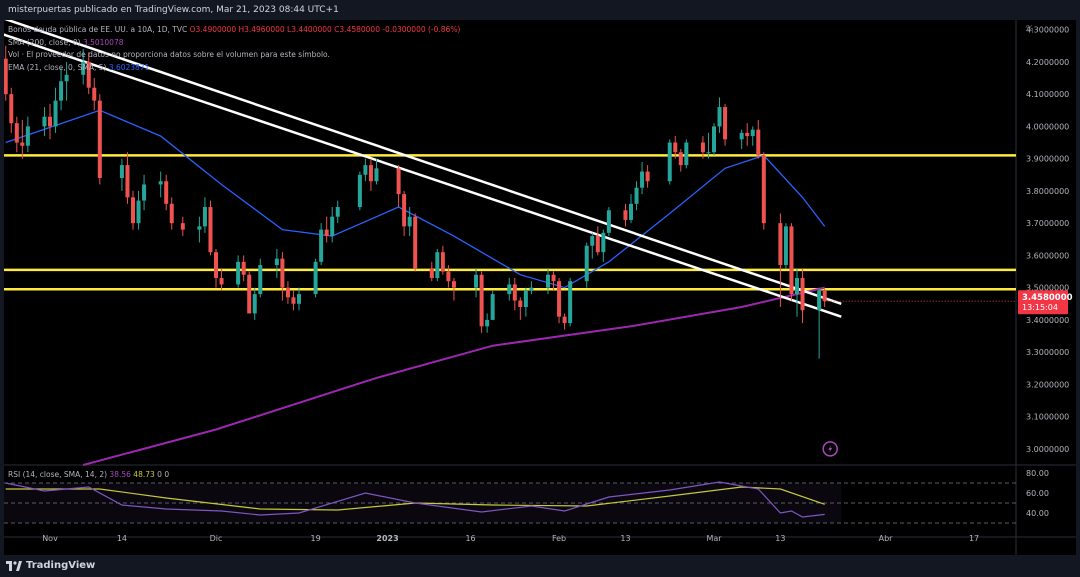  Describe the element at coordinates (886, 538) in the screenshot. I see `time-axis-label: Abr` at that location.